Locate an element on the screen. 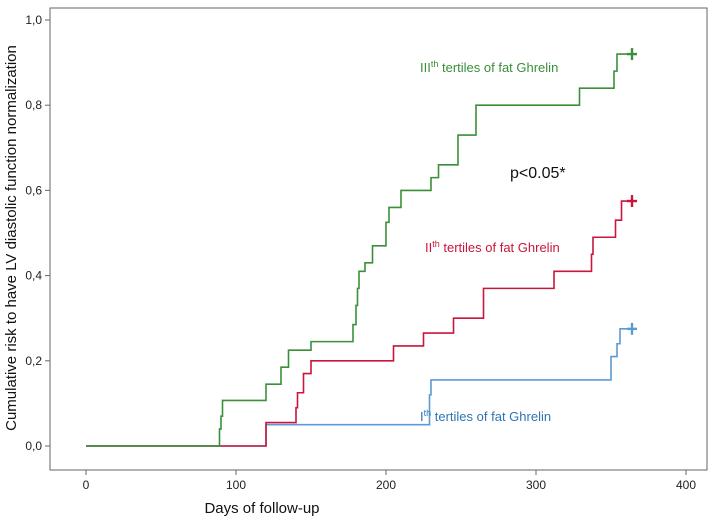 This screenshot has height=518, width=709. y-axis: 0,0 0,2 0,4 0,6 0,8 1,0 is located at coordinates (37, 233).